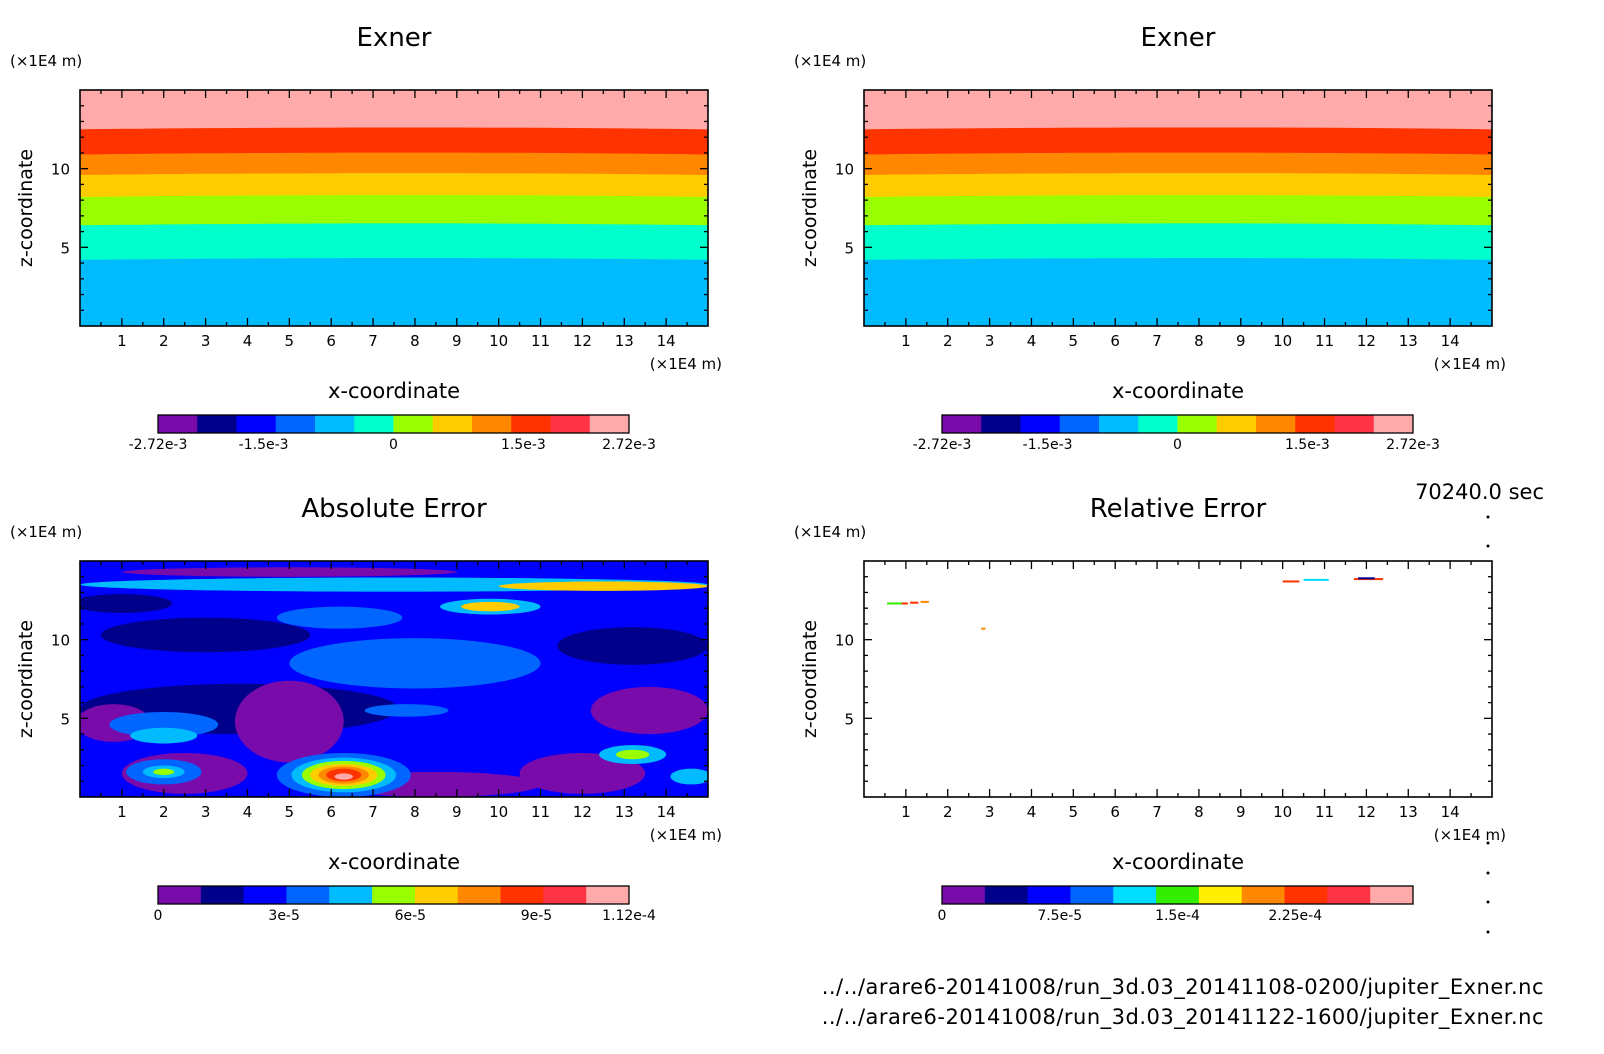 This screenshot has width=1604, height=1054. Describe the element at coordinates (1048, 445) in the screenshot. I see `colorbar-label: -1.5e-3` at that location.